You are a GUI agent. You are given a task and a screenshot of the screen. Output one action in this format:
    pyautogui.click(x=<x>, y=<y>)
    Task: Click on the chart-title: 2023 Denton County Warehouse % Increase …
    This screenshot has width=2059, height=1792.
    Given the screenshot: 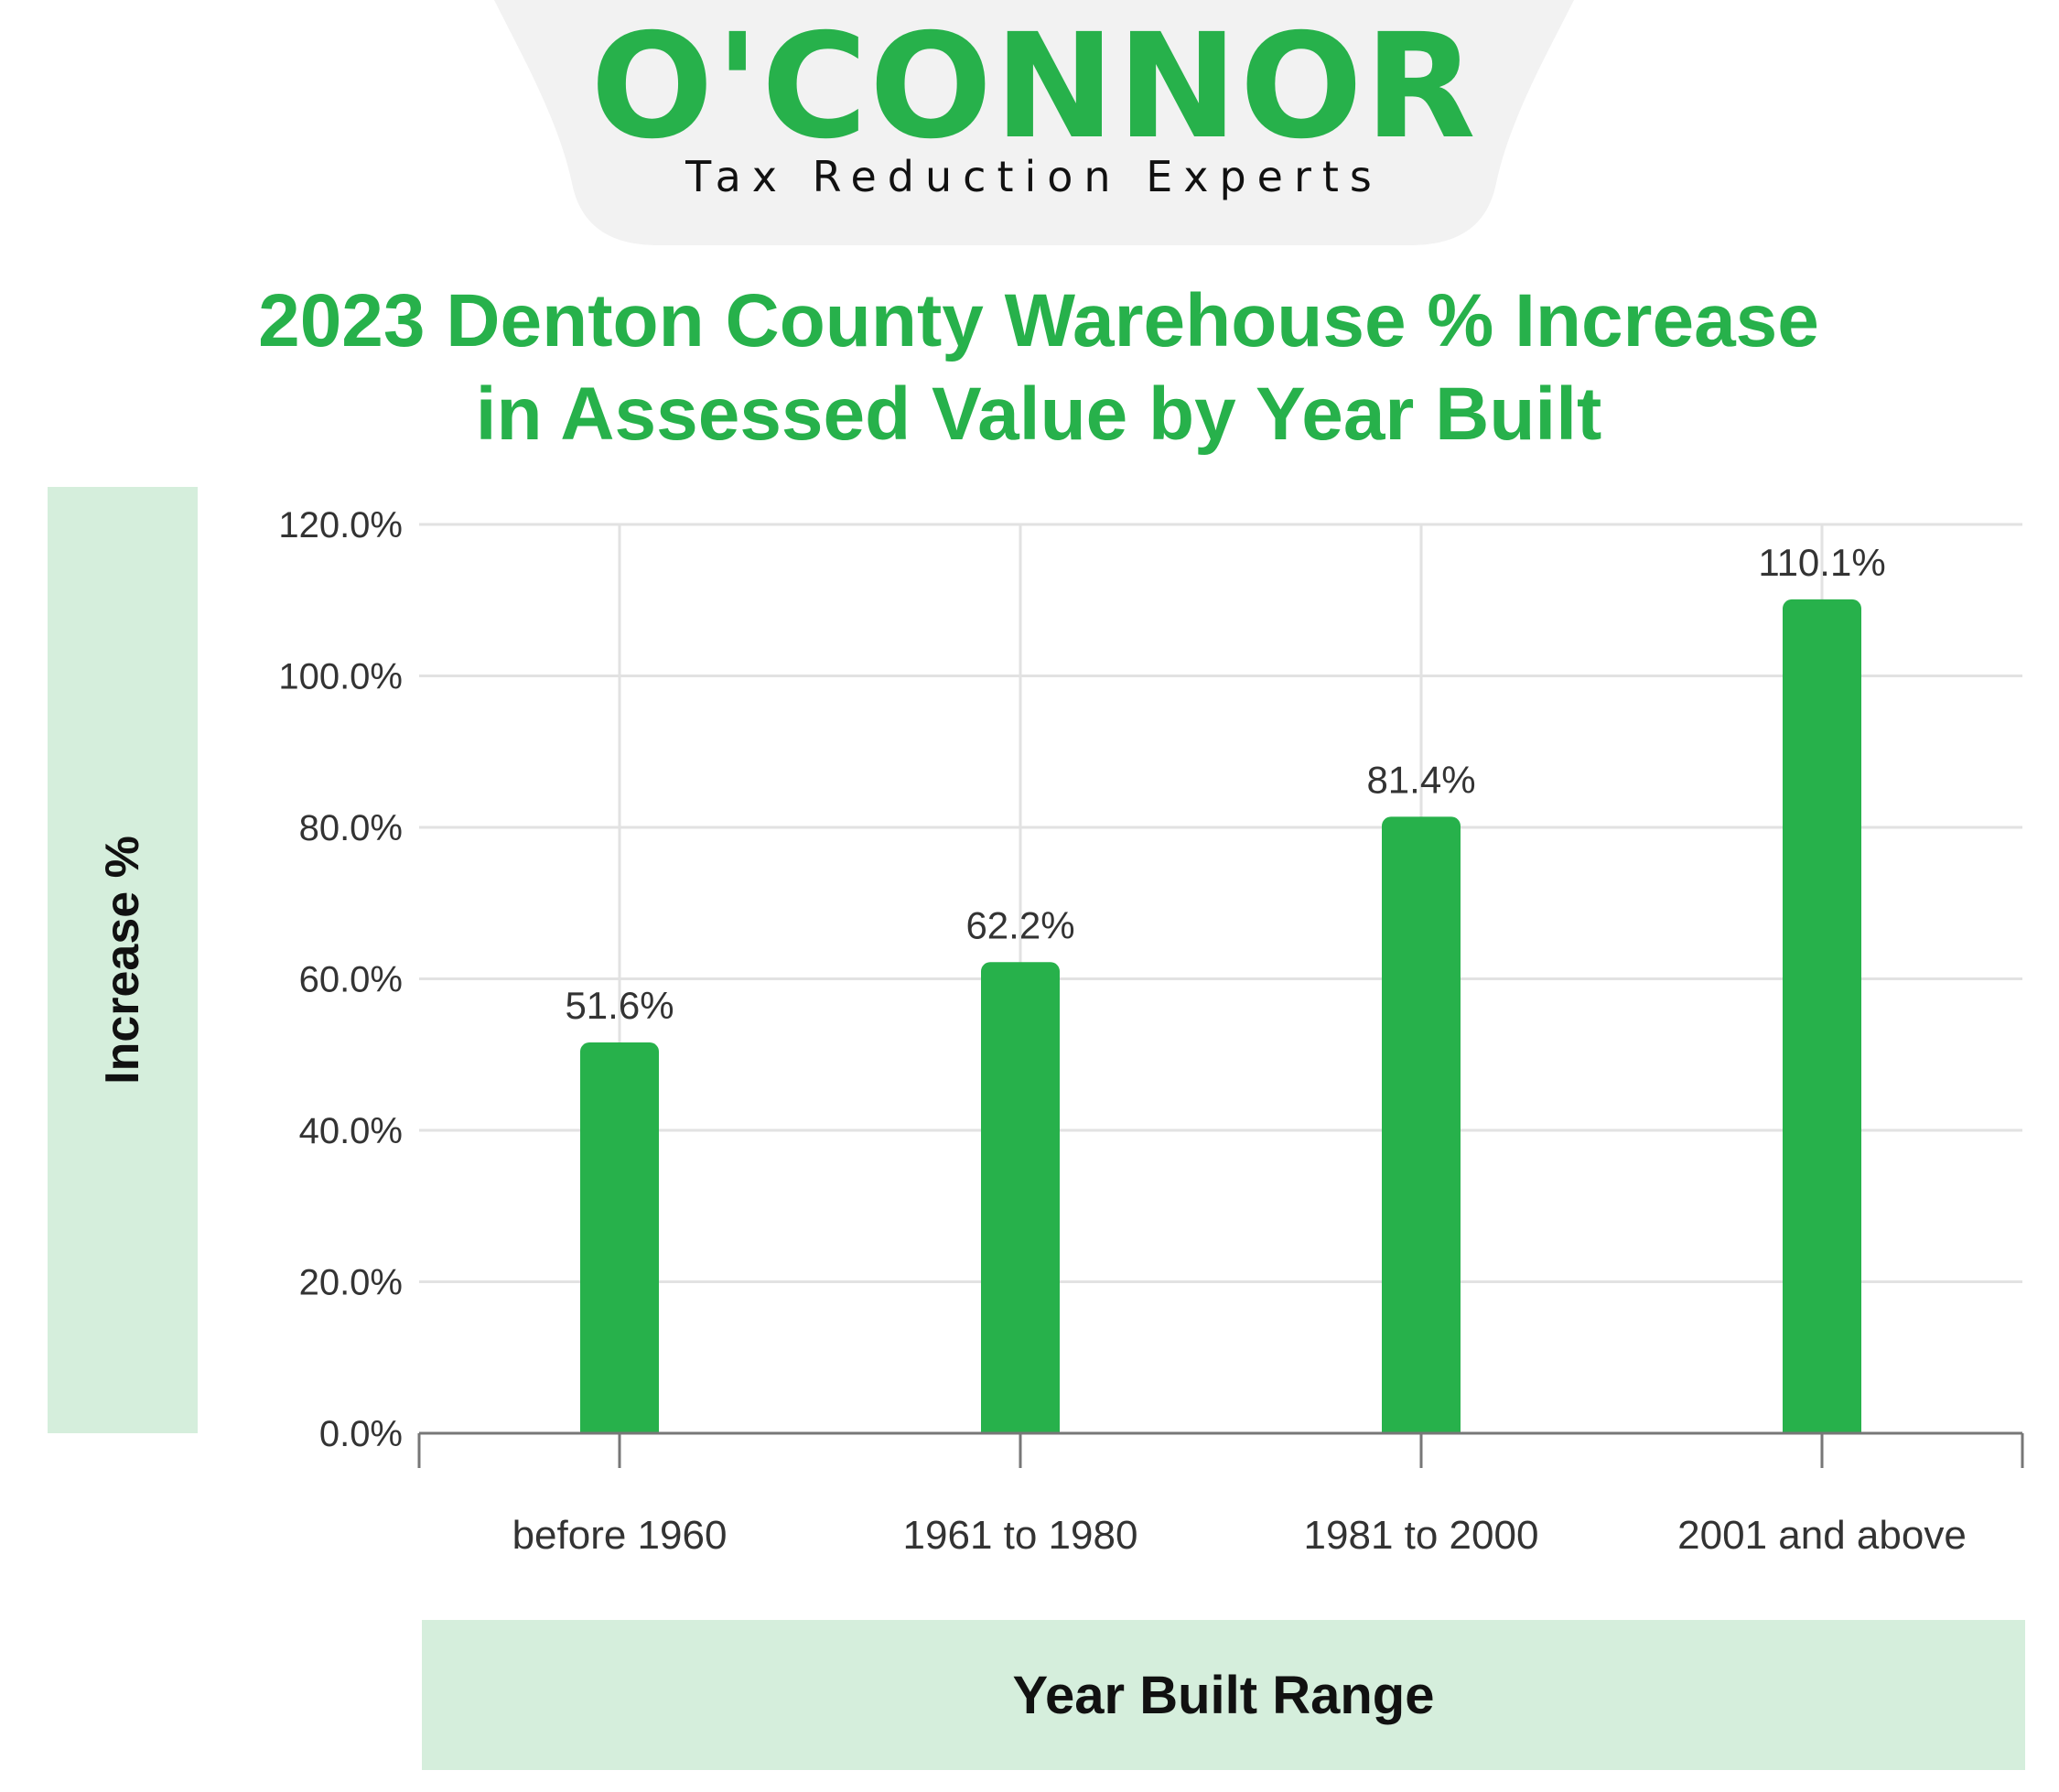 What is the action you would take?
    pyautogui.click(x=1038, y=368)
    